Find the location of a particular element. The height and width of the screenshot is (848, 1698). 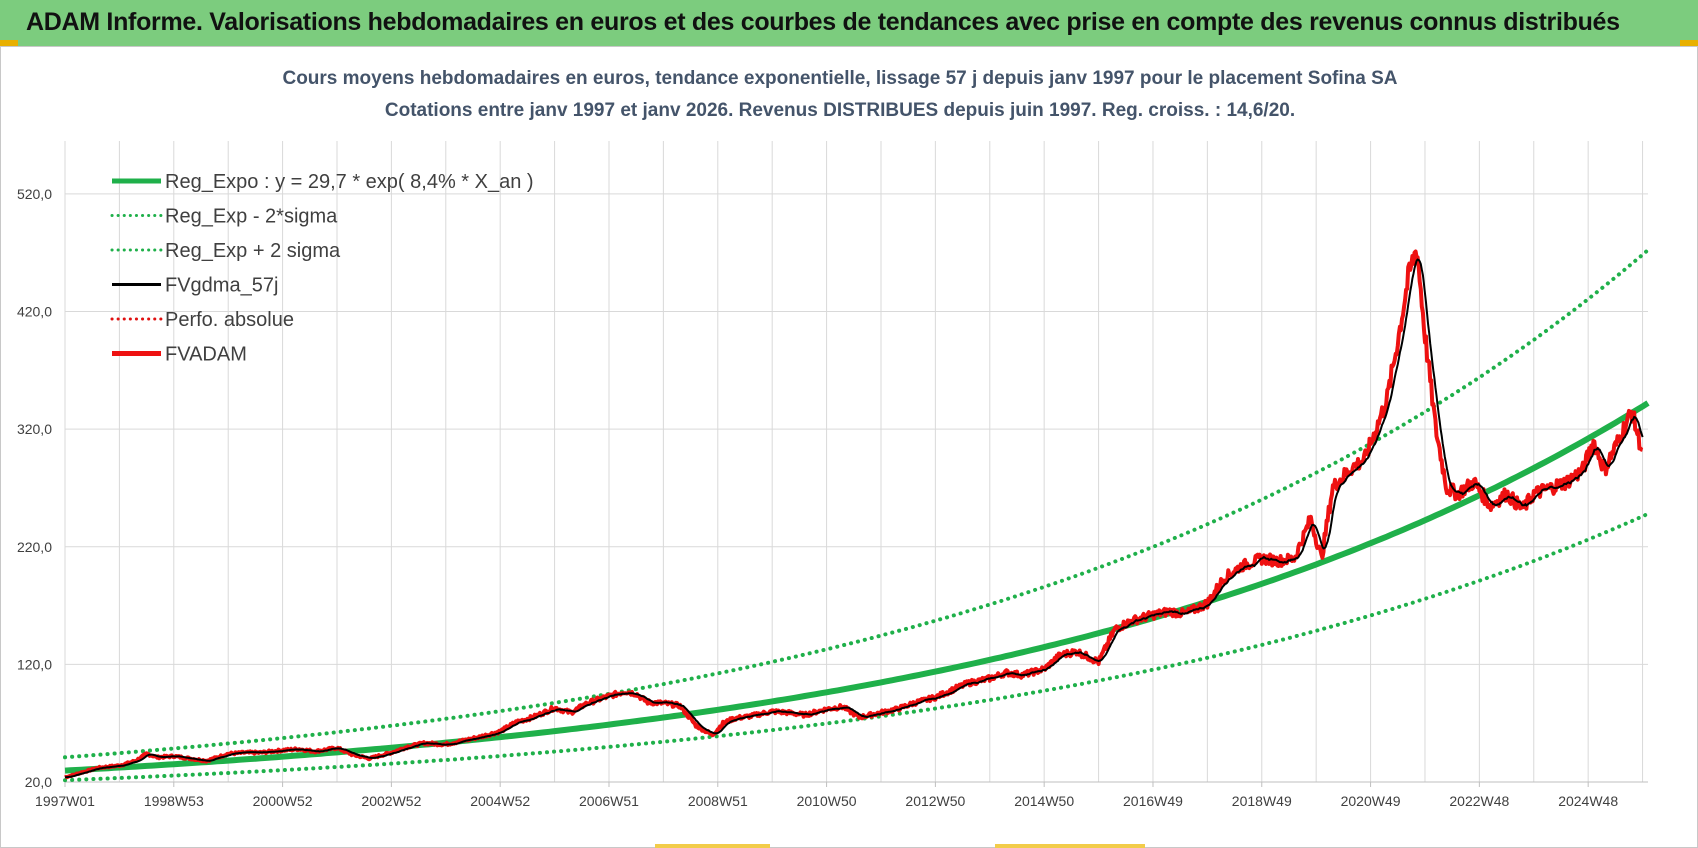

x-tick-label: 2008W51 is located at coordinates (718, 801).